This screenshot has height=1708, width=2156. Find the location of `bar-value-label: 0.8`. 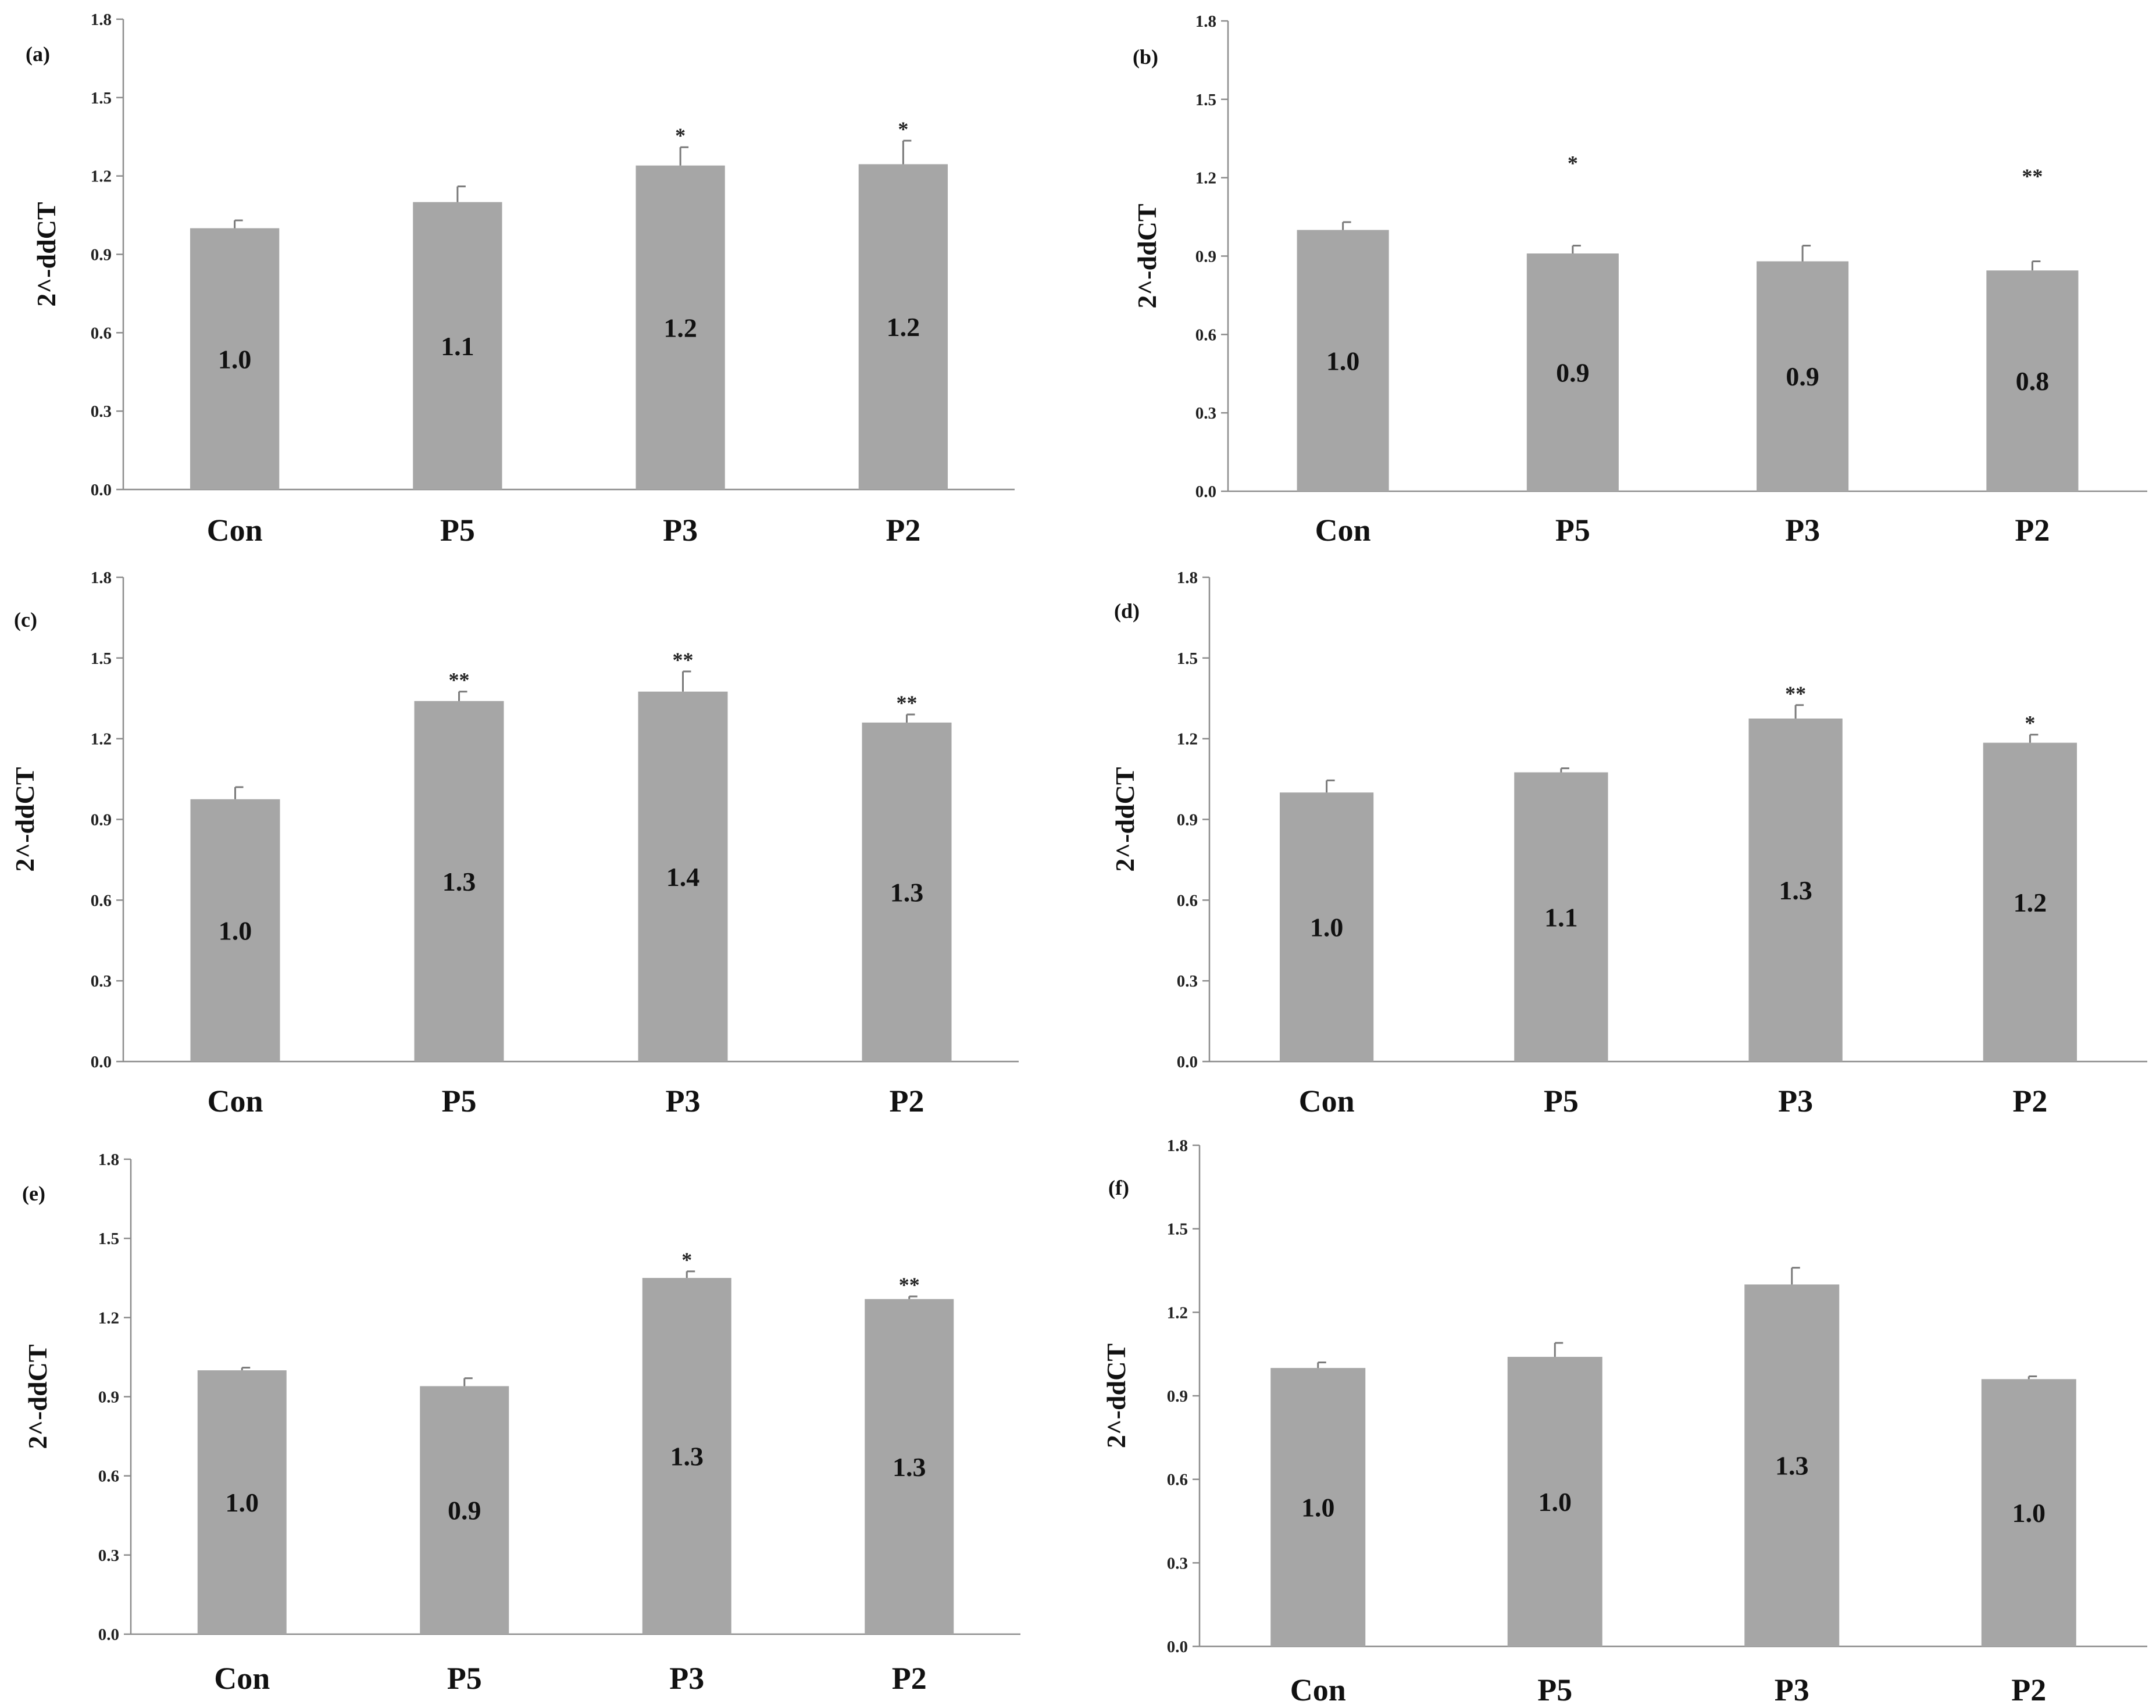

bar-value-label: 0.8 is located at coordinates (2033, 381).